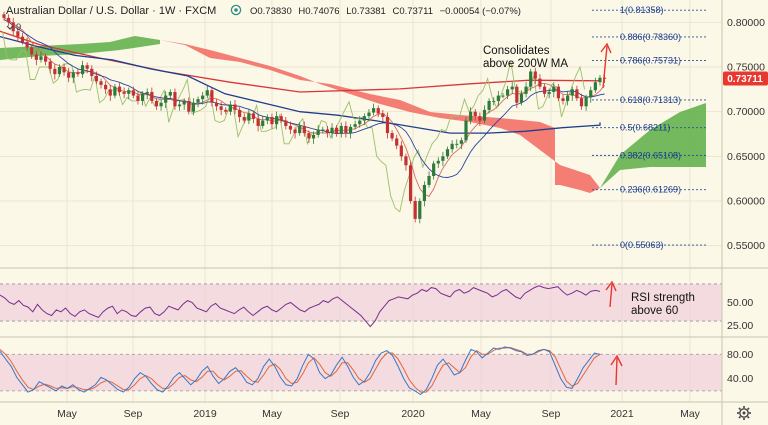 The height and width of the screenshot is (425, 768). What do you see at coordinates (300, 306) in the screenshot?
I see `rsi-line` at bounding box center [300, 306].